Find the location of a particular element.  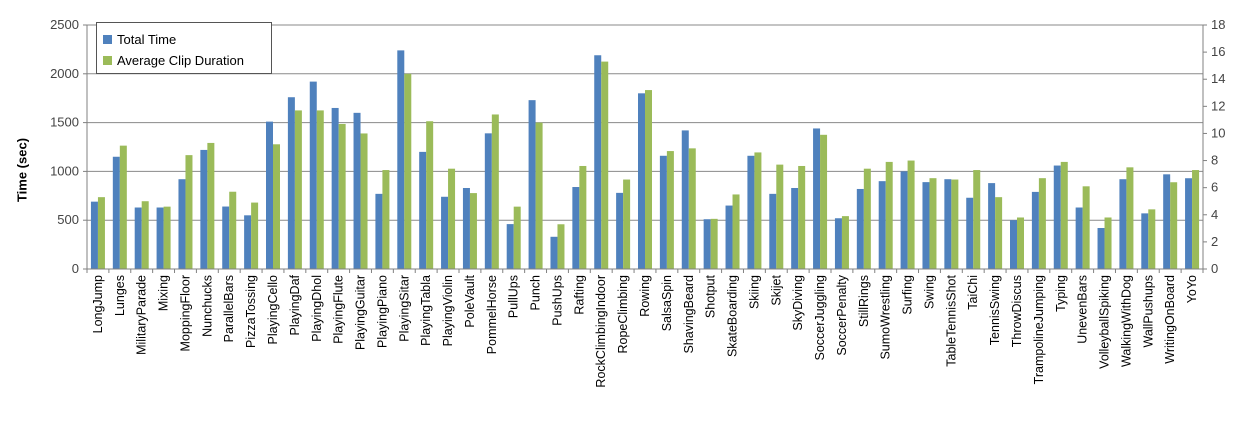

y-axis-label: Time (sec) is located at coordinates (22, 170).